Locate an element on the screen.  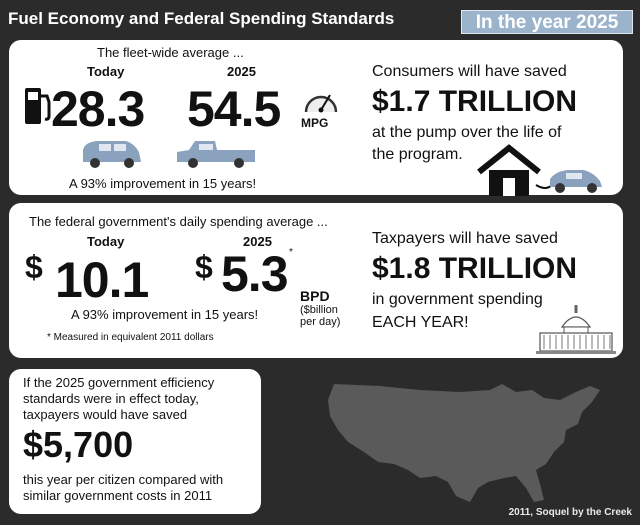
citizen-line1: If the 2025 government efficiency is located at coordinates (119, 382).